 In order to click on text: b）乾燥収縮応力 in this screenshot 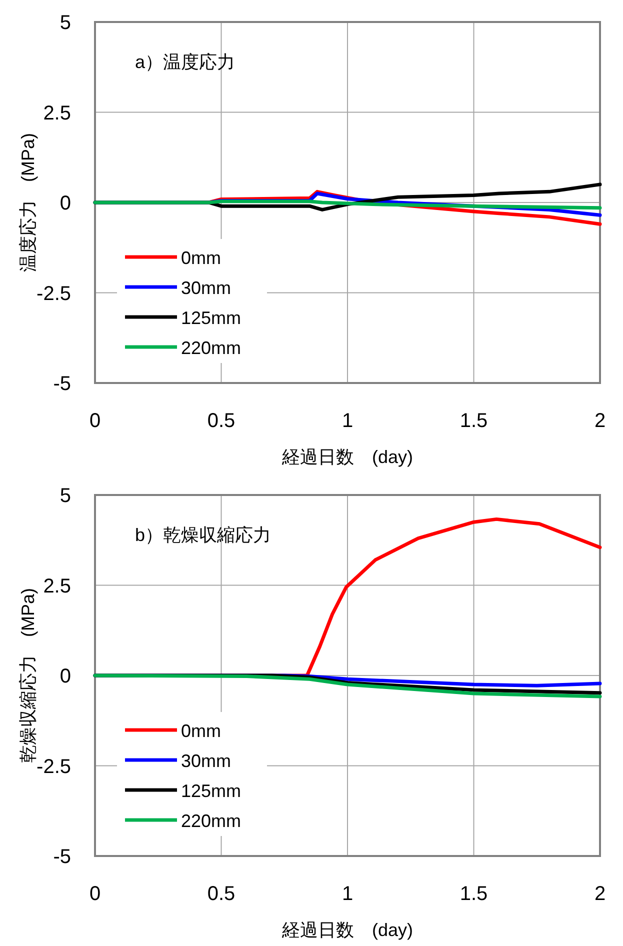, I will do `click(203, 535)`.